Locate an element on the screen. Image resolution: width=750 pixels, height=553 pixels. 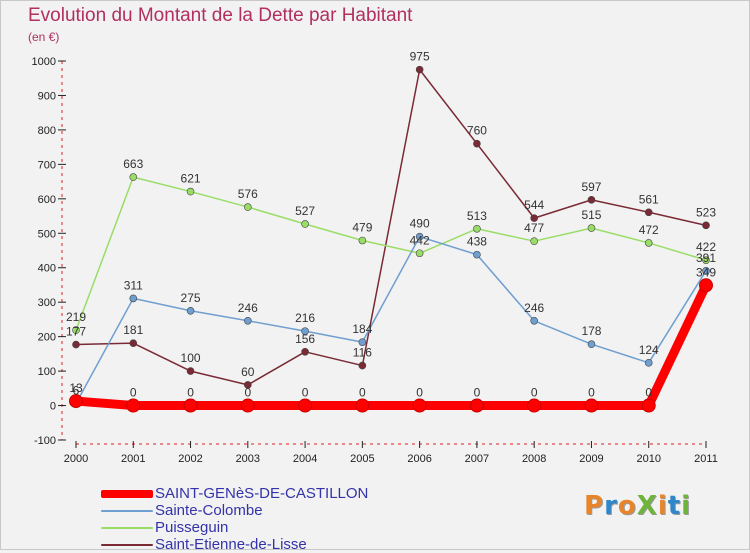
data-label: 438 is located at coordinates (477, 242).